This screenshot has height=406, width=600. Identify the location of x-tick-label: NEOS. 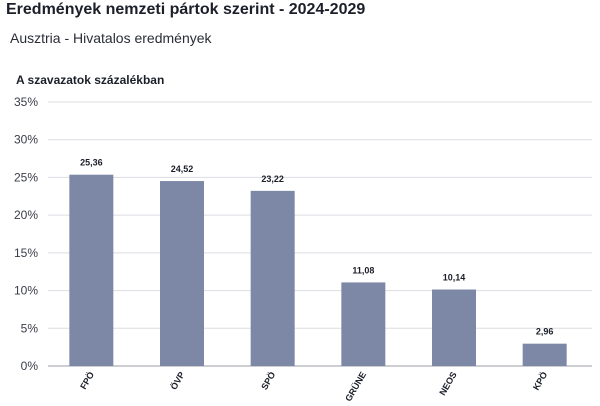
(447, 383).